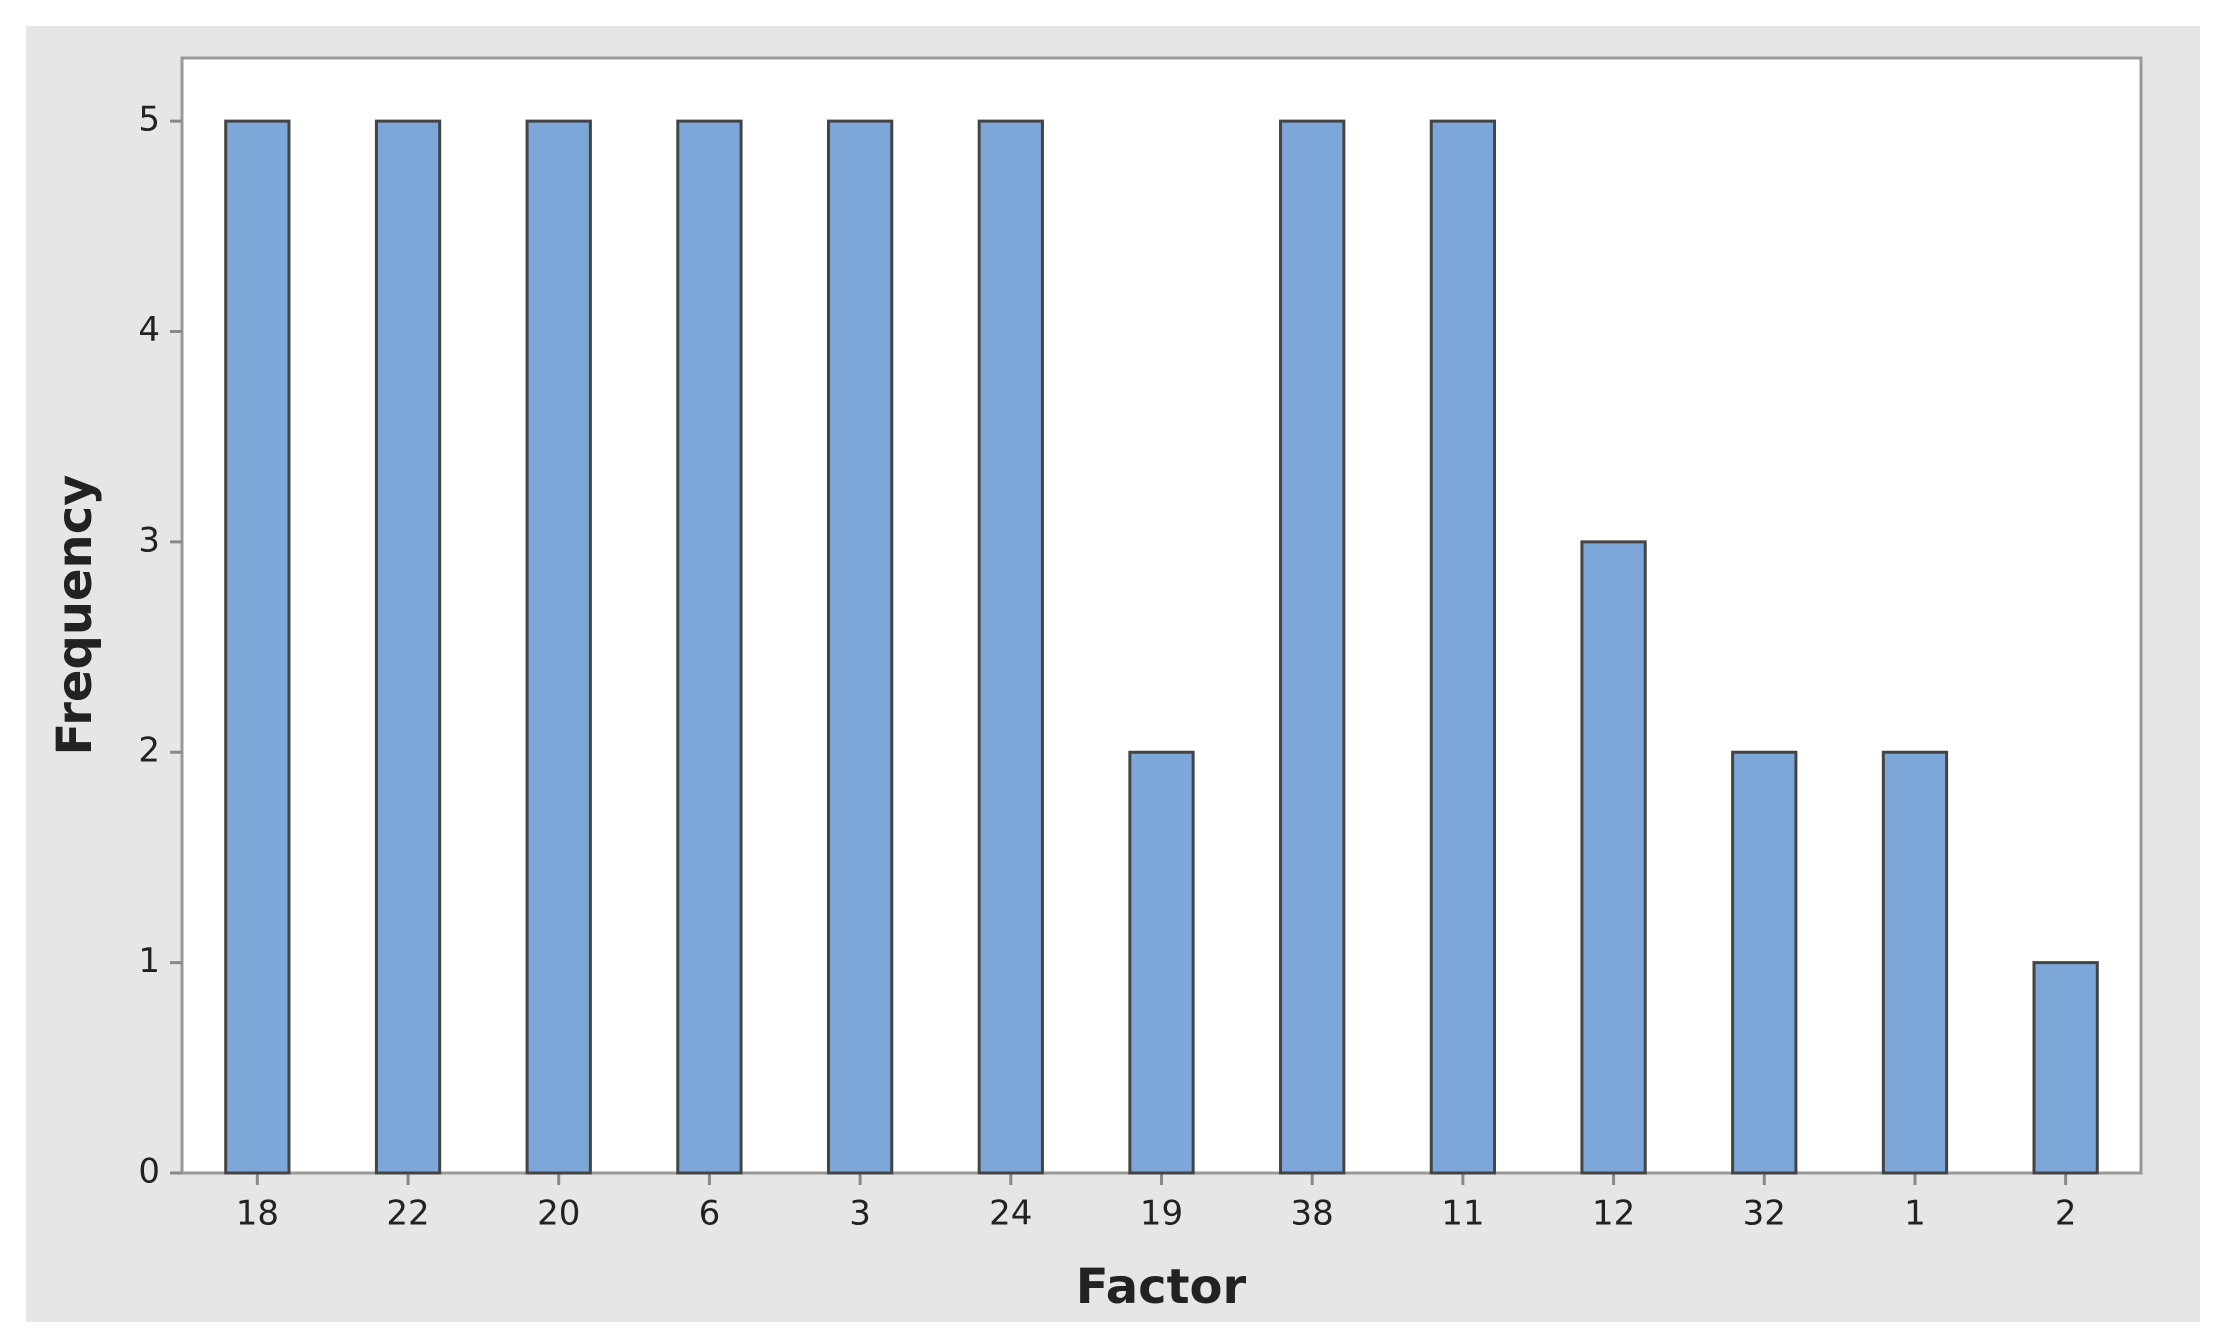 The height and width of the screenshot is (1343, 2229). Describe the element at coordinates (2066, 1214) in the screenshot. I see `x-tick-label: 2` at that location.